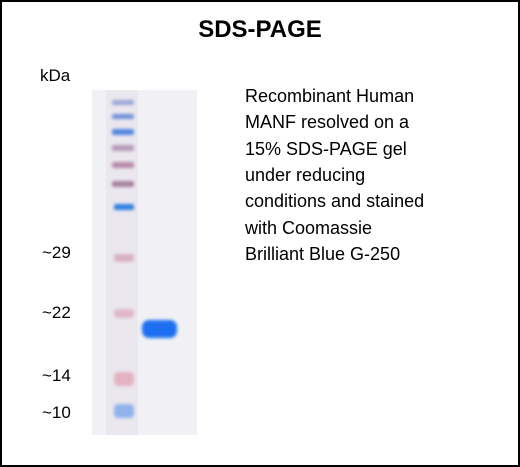 Image resolution: width=520 pixels, height=467 pixels. I want to click on marker-label: ~22, so click(56, 312).